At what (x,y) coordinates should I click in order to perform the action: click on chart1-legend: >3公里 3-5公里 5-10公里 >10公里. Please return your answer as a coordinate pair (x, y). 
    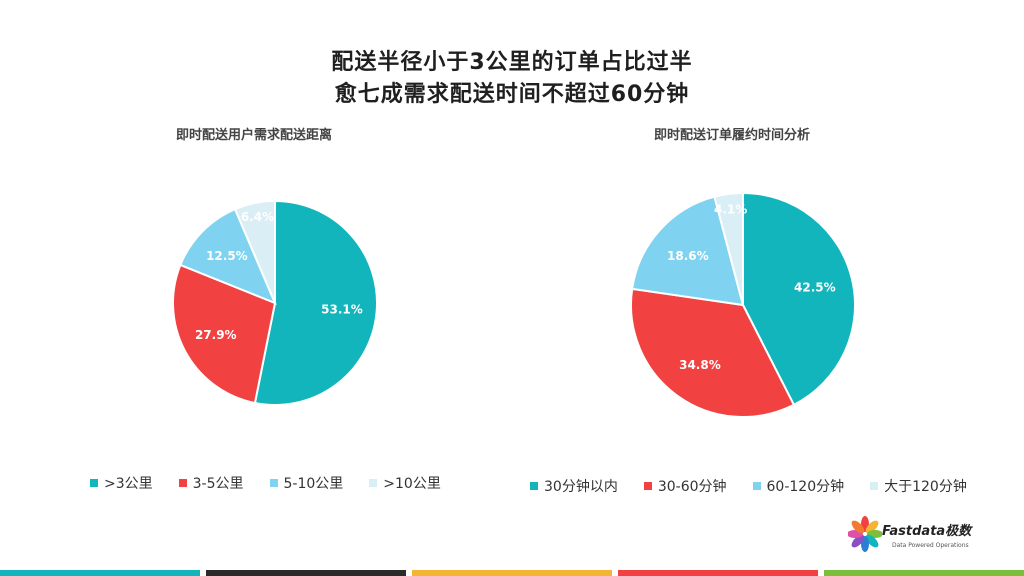
    Looking at the image, I should click on (278, 483).